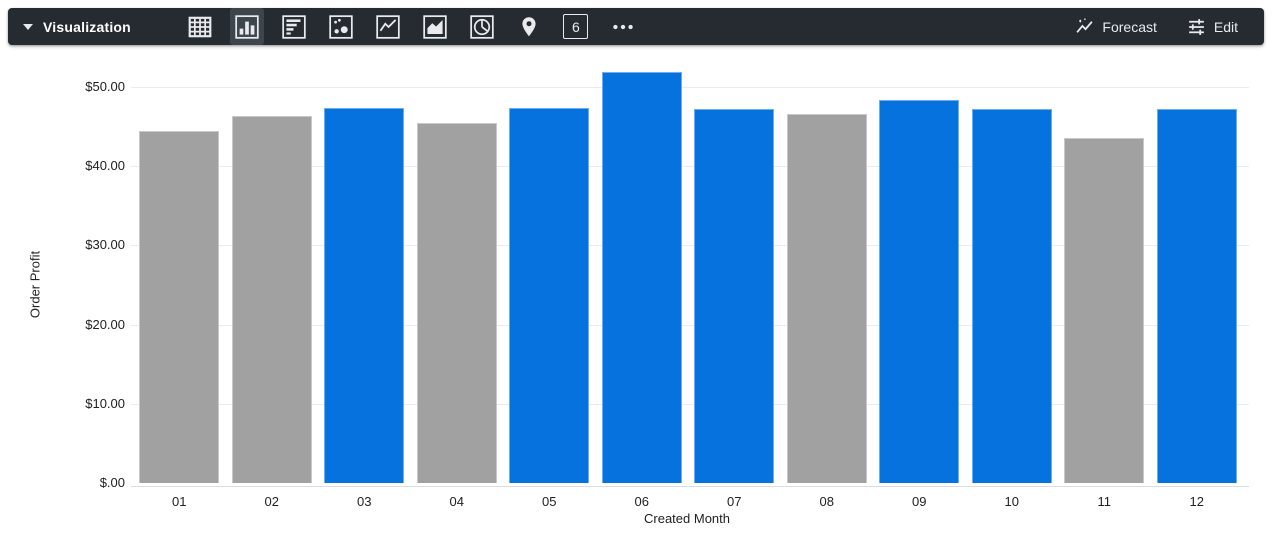 This screenshot has height=560, width=1272. What do you see at coordinates (1196, 27) in the screenshot?
I see `edit-settings-icon` at bounding box center [1196, 27].